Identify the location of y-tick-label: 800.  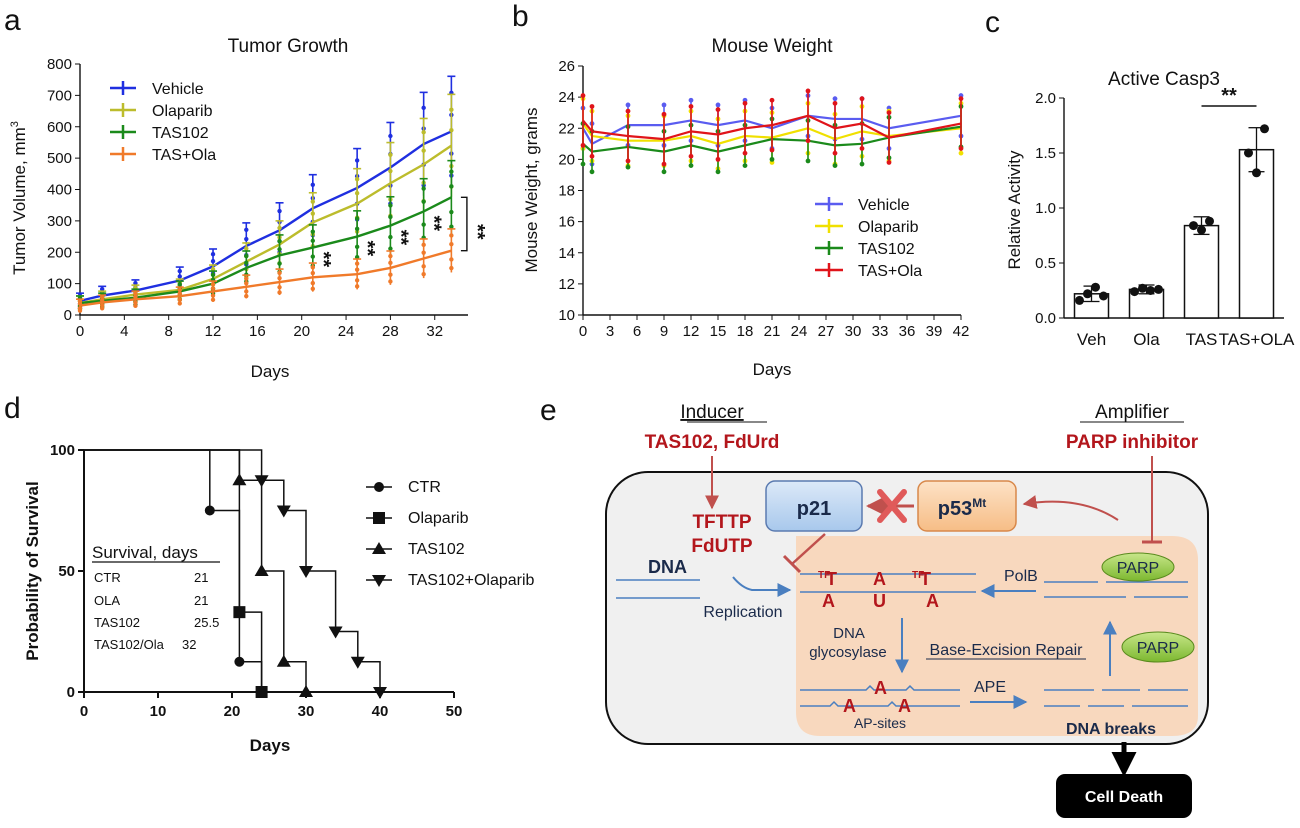
(59, 64).